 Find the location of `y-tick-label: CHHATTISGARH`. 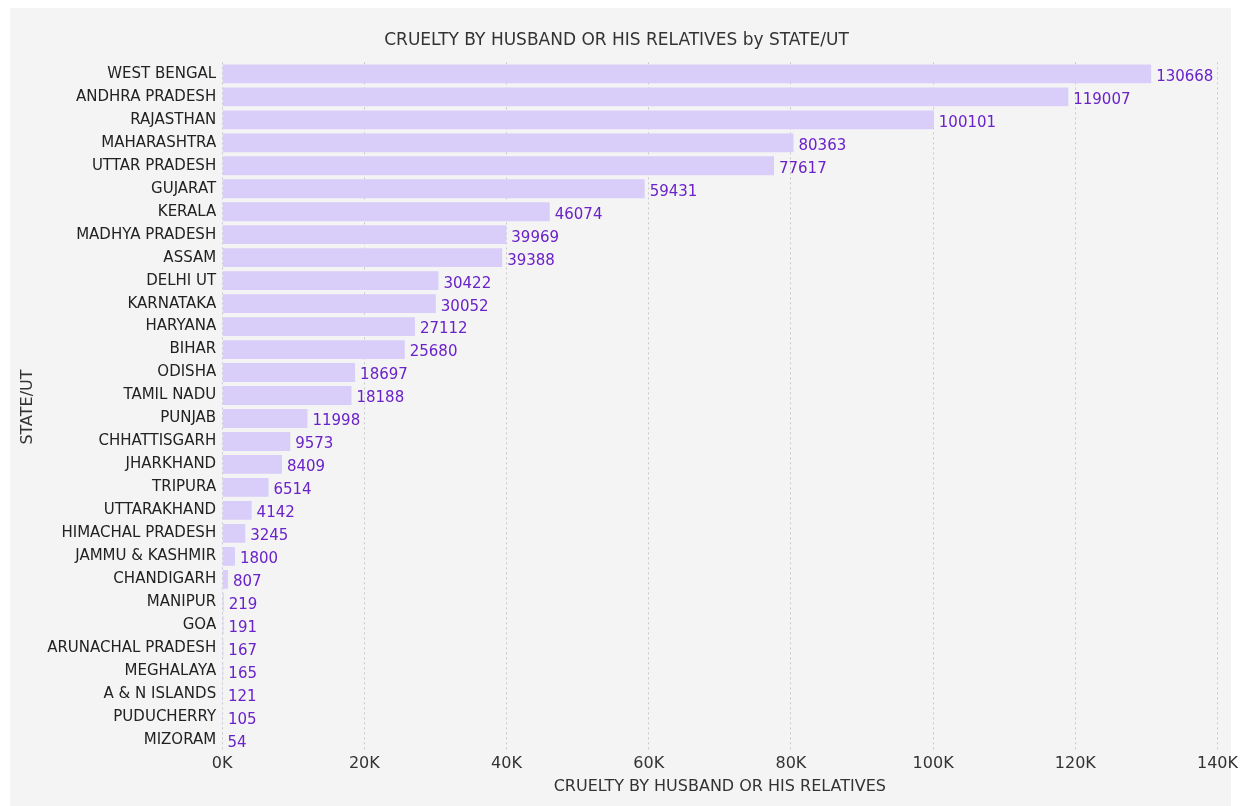

y-tick-label: CHHATTISGARH is located at coordinates (157, 440).